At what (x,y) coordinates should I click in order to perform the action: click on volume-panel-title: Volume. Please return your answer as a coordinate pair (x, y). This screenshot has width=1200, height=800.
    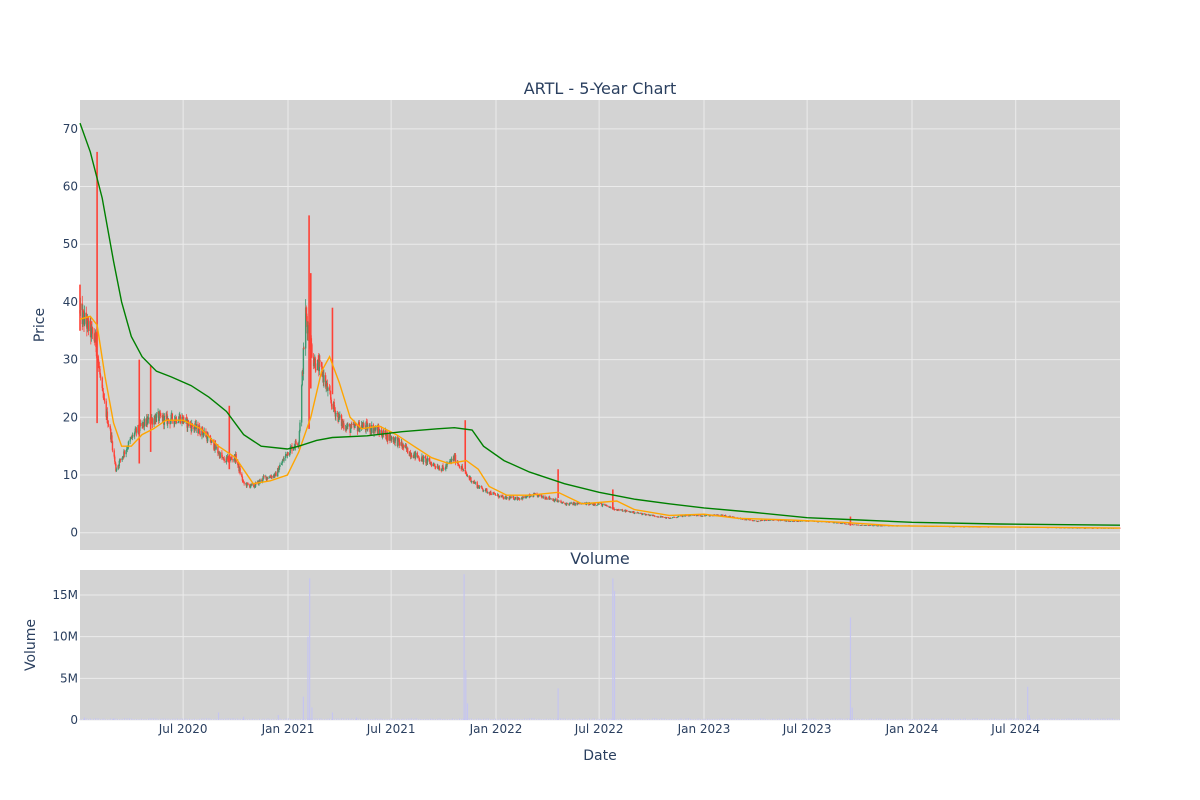
    Looking at the image, I should click on (600, 558).